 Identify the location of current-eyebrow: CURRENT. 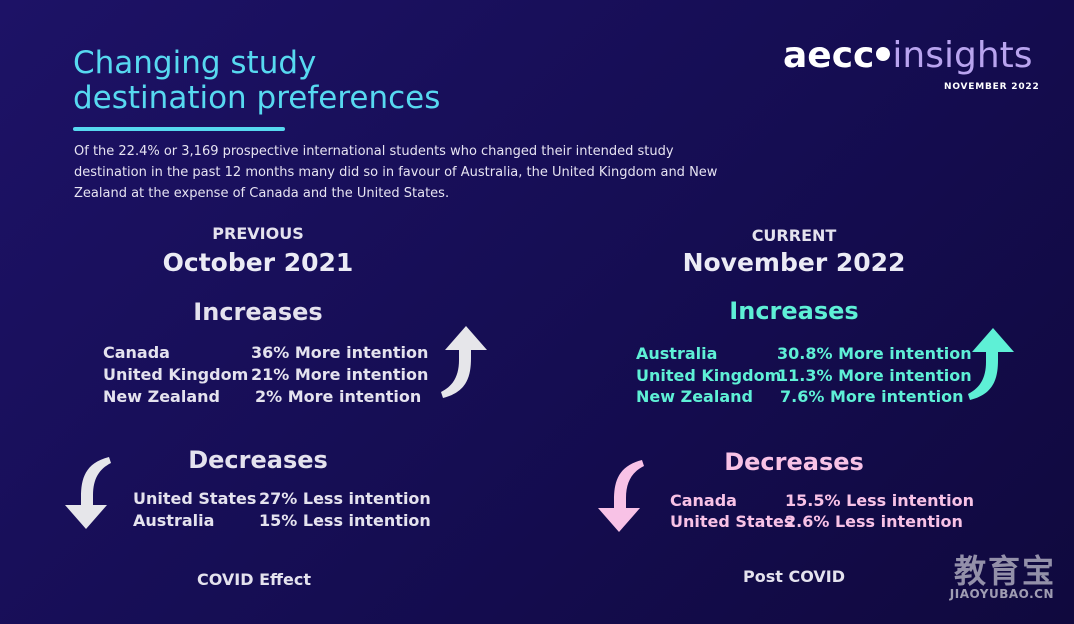
(794, 235).